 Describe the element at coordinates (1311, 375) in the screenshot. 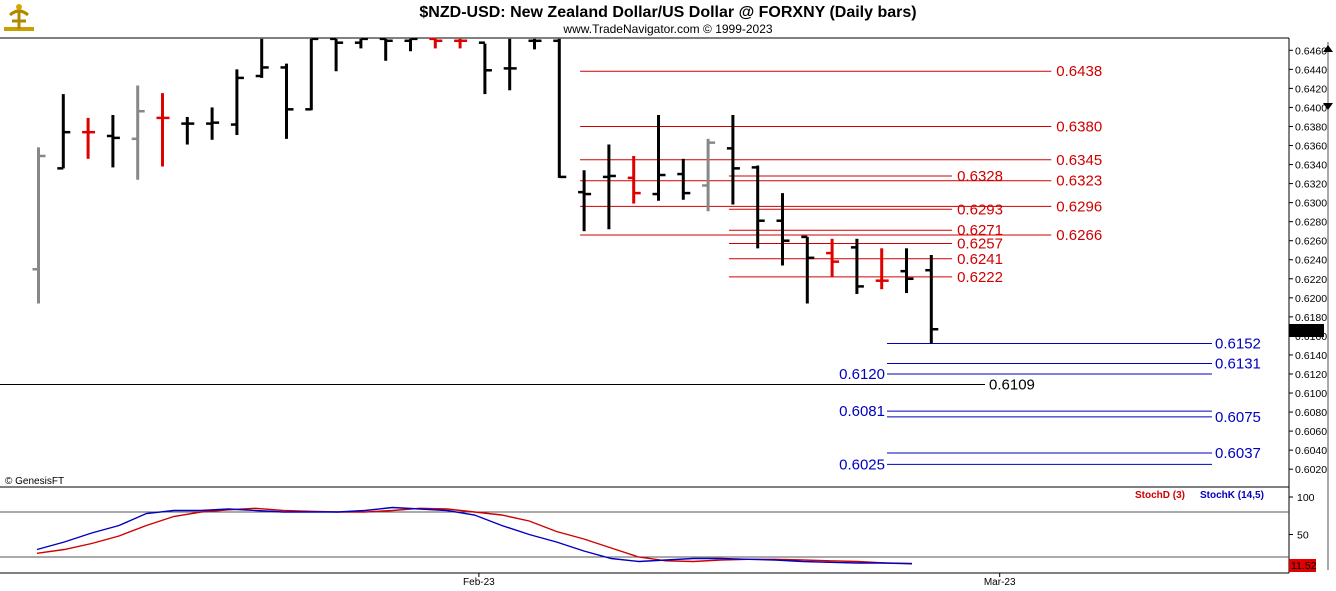

I see `price-tick-label: 0.6120` at that location.